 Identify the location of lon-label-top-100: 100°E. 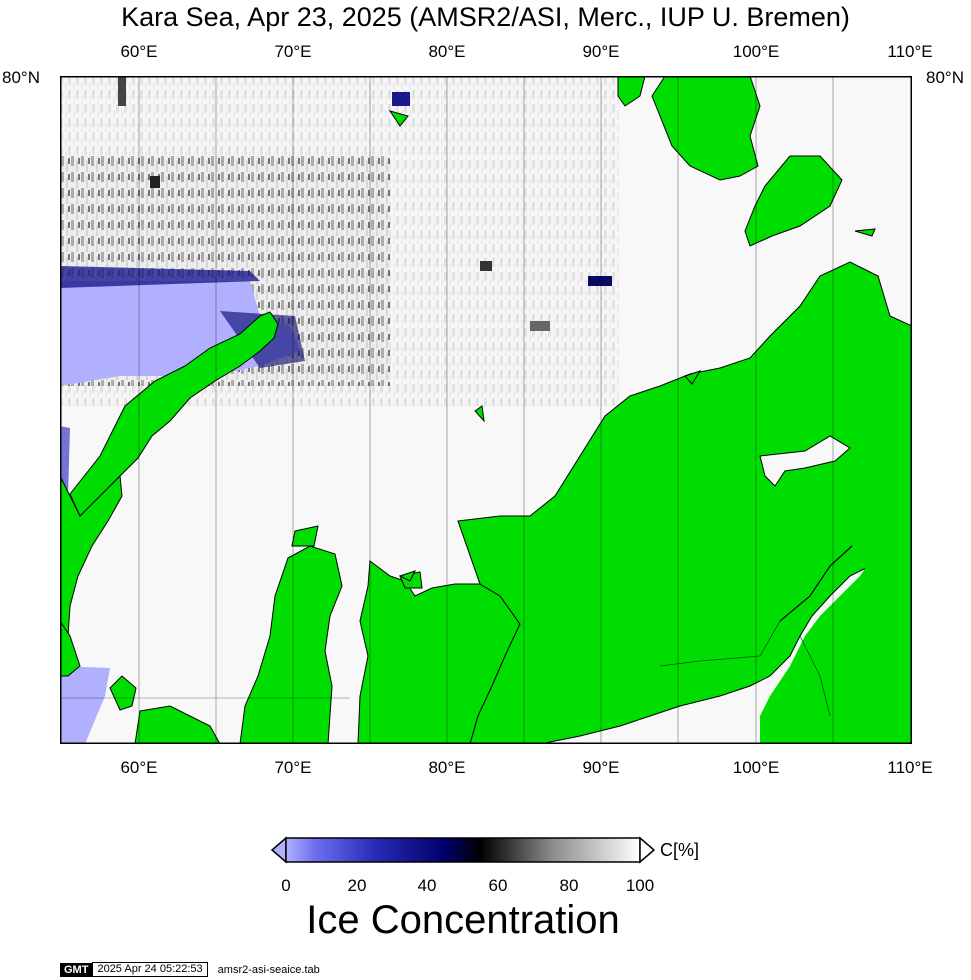
(756, 51).